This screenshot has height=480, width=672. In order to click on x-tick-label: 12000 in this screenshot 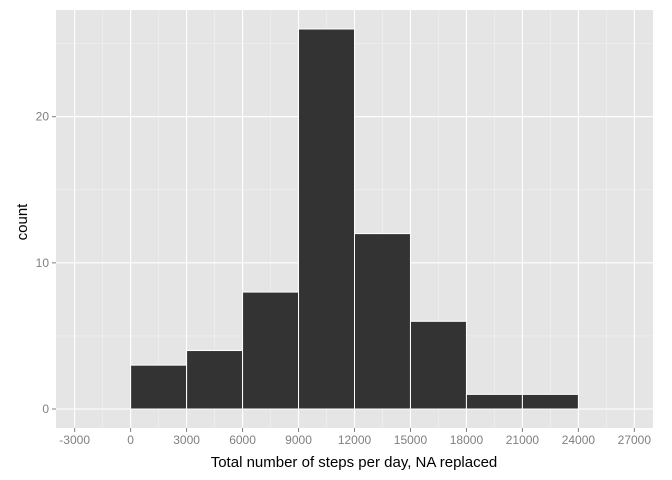, I will do `click(355, 440)`.